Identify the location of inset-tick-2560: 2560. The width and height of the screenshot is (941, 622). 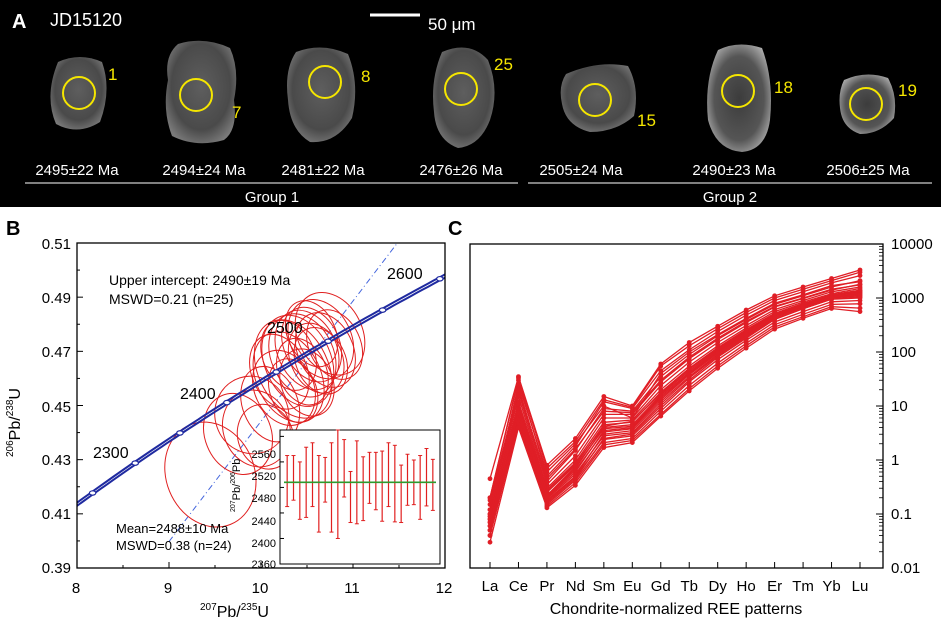
(264, 455).